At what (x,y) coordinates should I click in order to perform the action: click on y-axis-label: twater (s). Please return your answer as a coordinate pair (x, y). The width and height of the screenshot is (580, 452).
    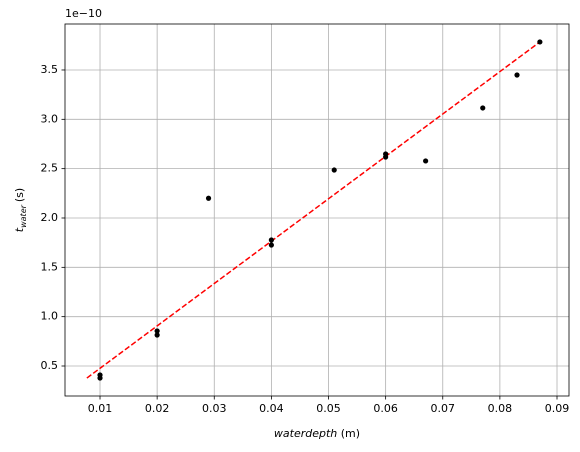
    Looking at the image, I should click on (20, 210).